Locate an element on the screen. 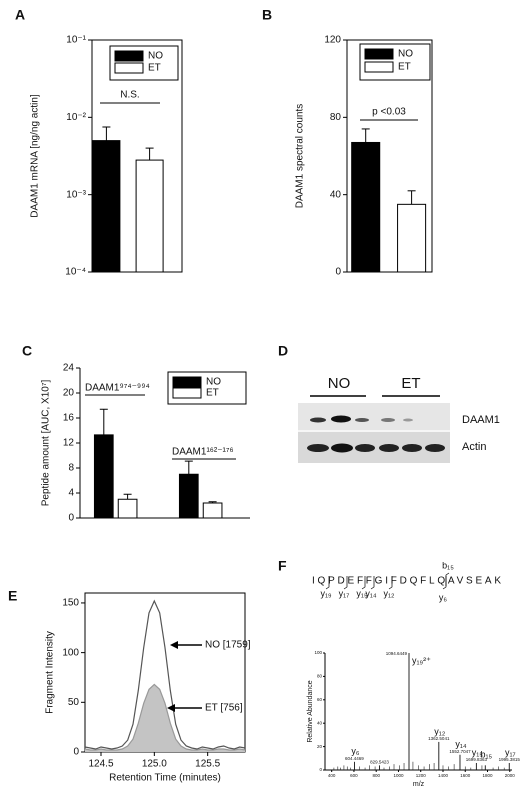 The image size is (520, 791). y-tick-label: 8 is located at coordinates (71, 468).